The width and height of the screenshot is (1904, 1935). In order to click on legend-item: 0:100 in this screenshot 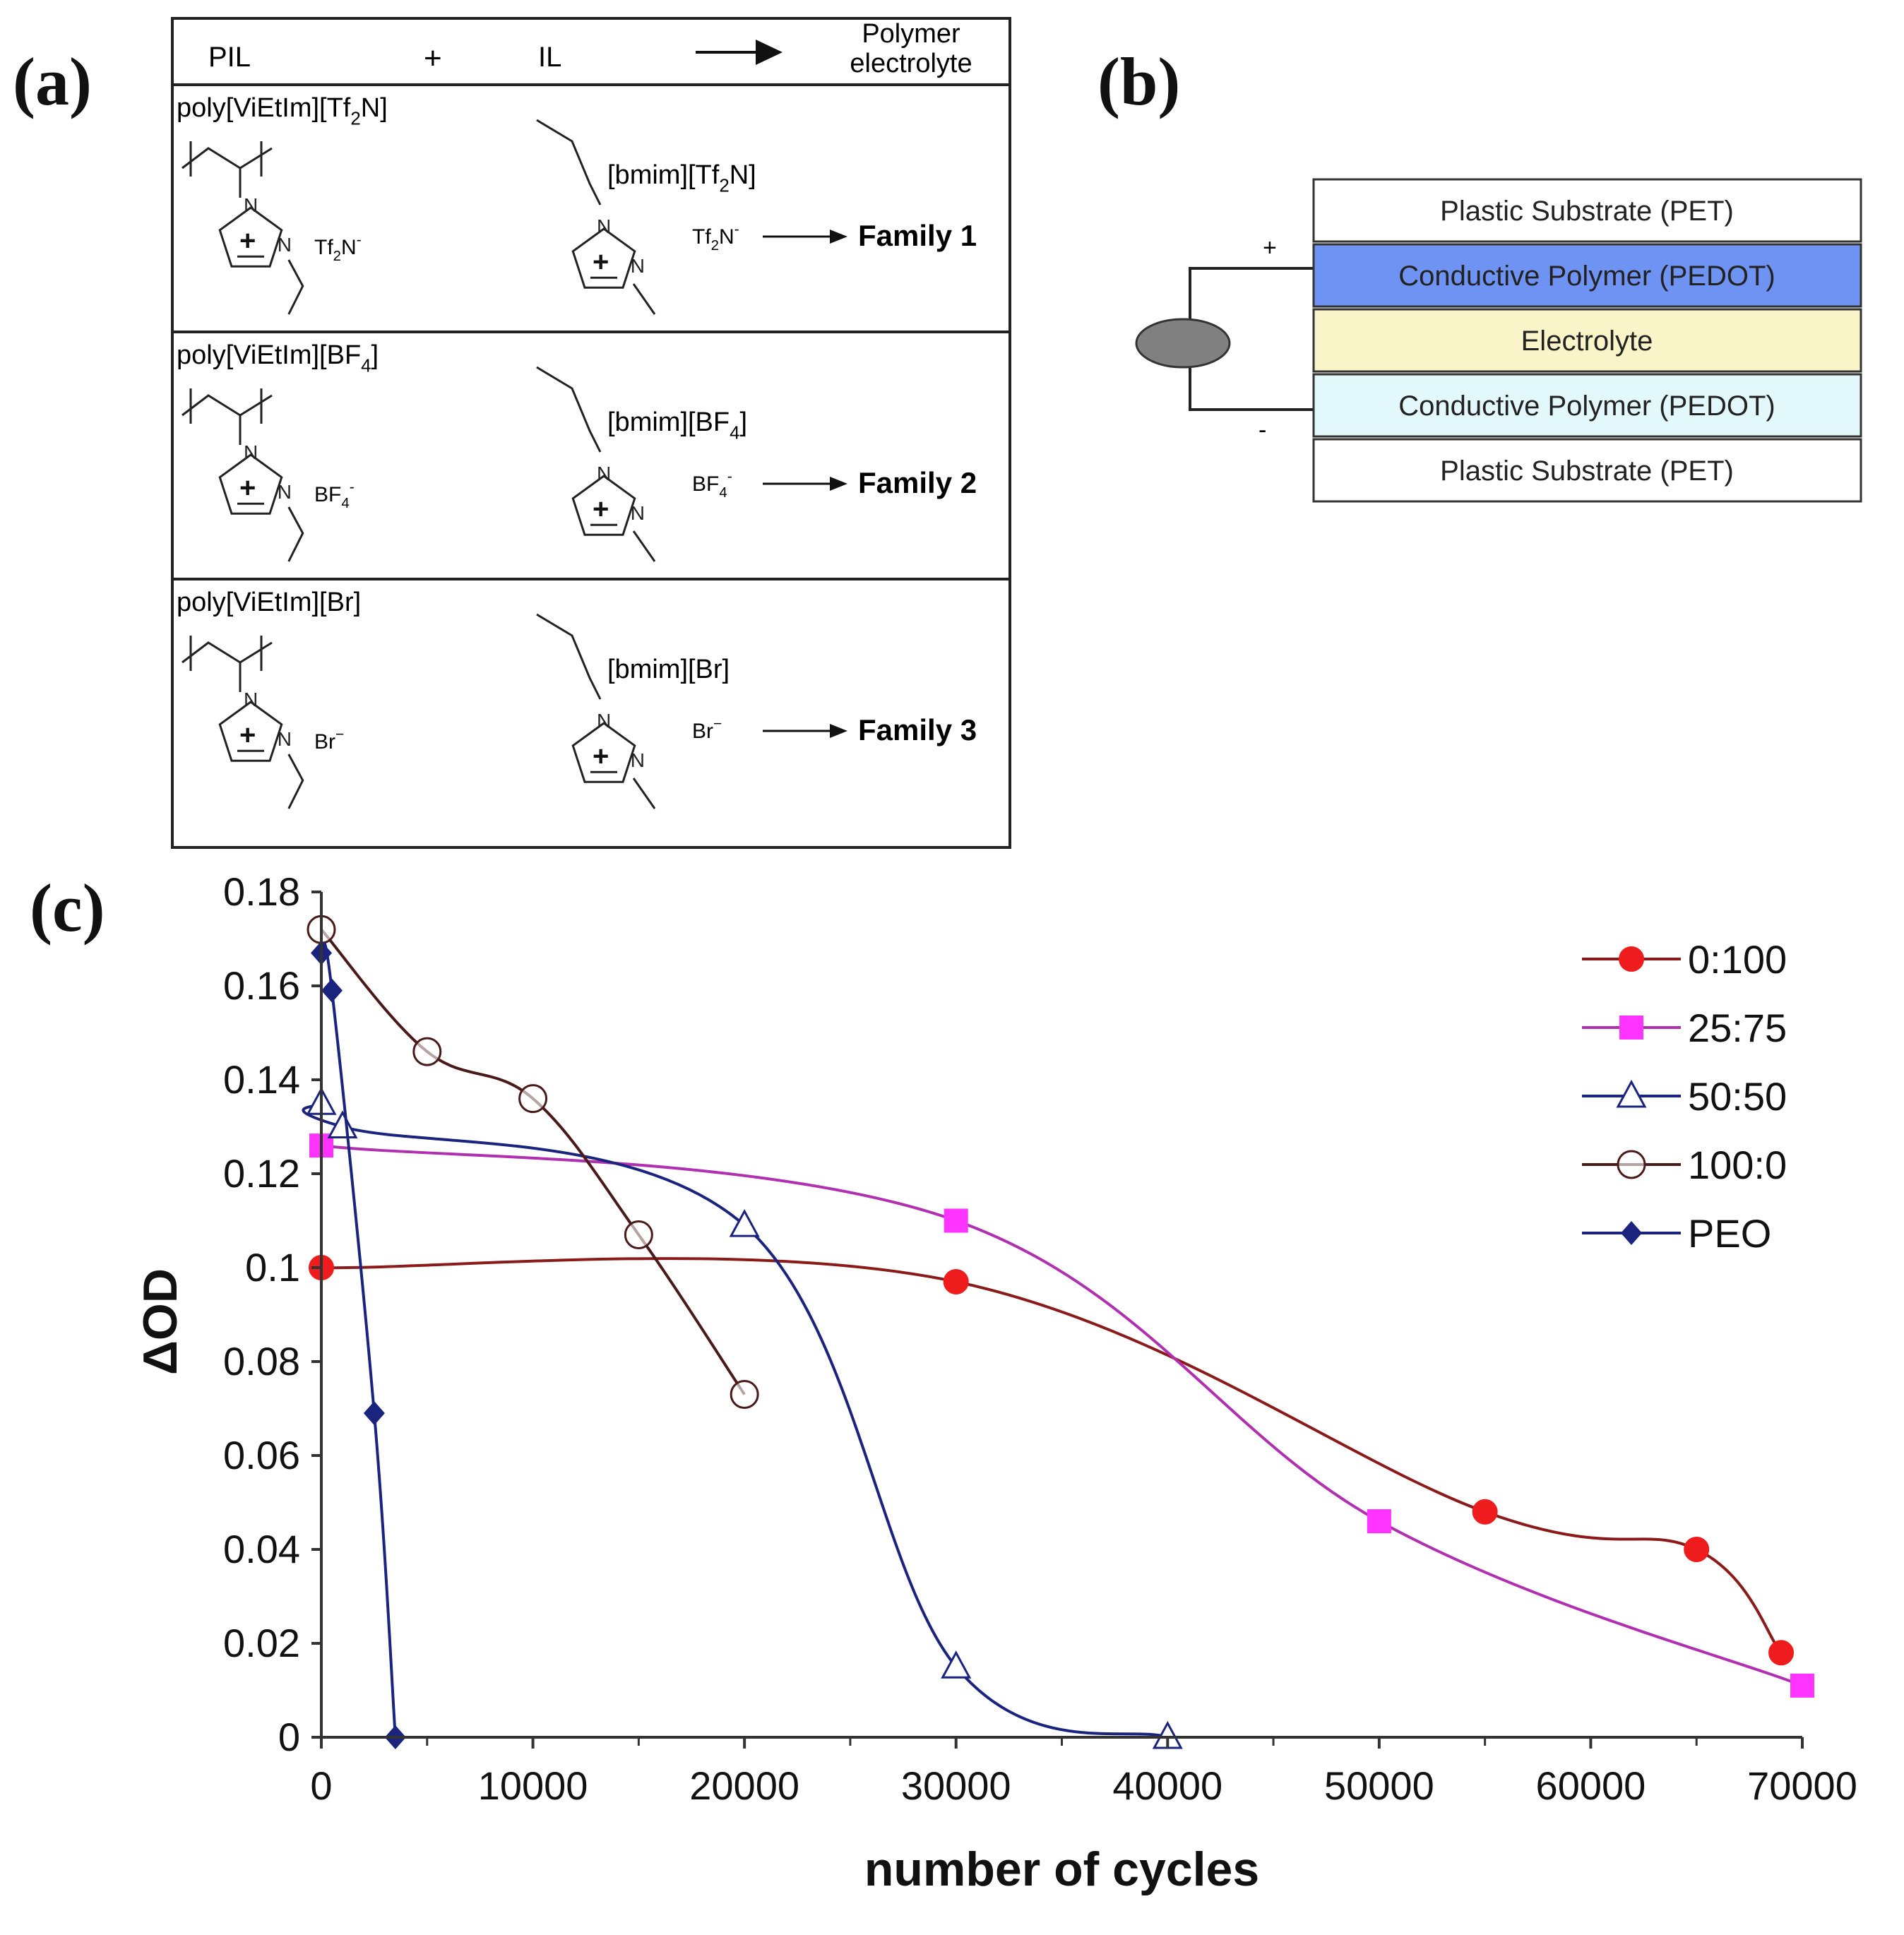, I will do `click(1684, 960)`.